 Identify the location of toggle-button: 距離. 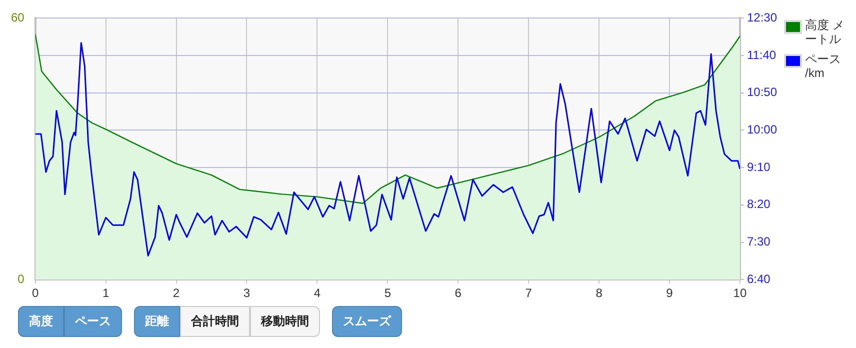
(157, 321).